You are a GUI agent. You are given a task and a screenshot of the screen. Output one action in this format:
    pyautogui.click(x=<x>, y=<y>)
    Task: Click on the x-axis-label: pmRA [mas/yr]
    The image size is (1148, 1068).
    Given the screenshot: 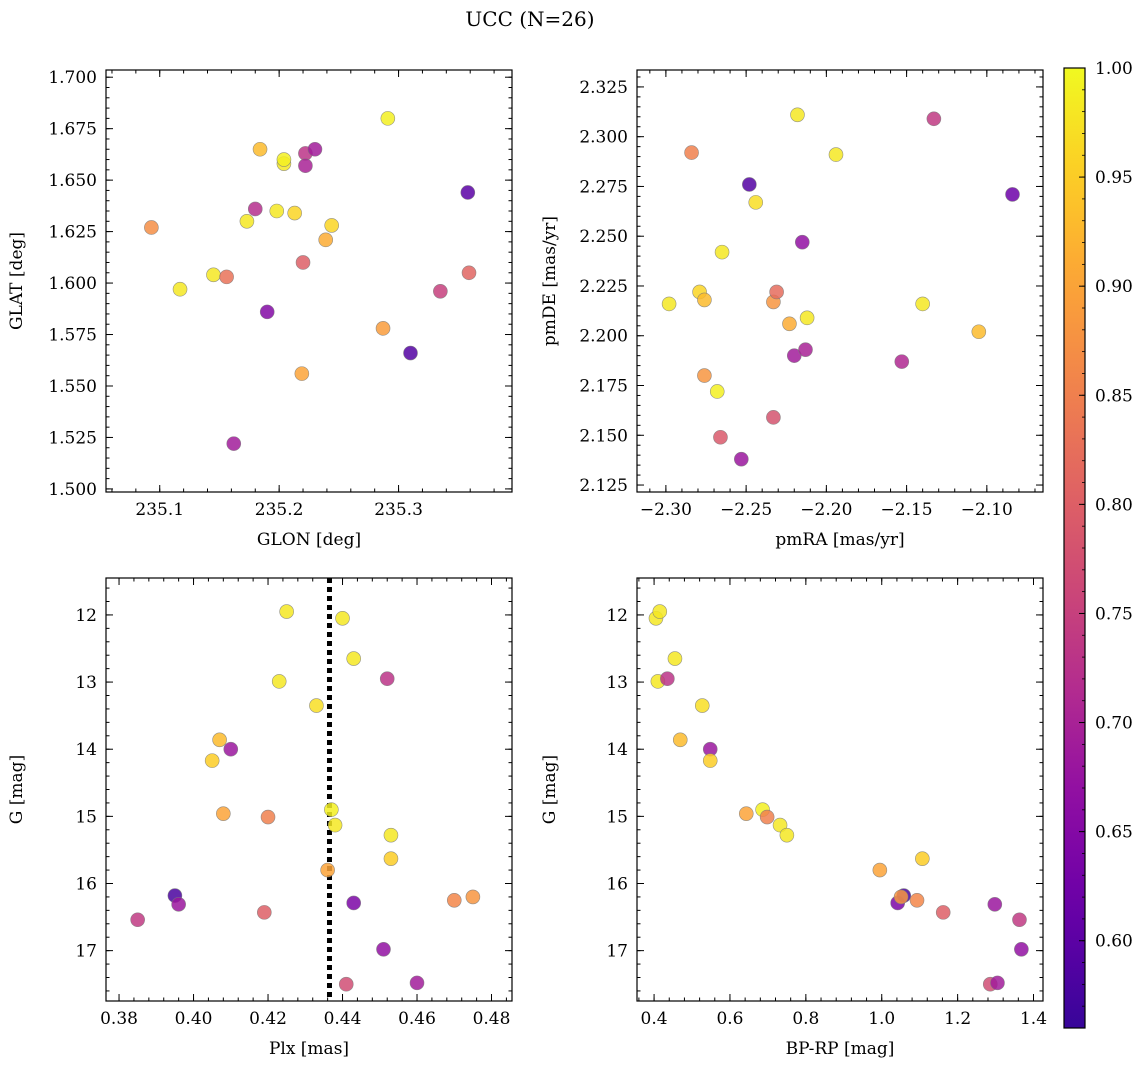 What is the action you would take?
    pyautogui.click(x=839, y=540)
    